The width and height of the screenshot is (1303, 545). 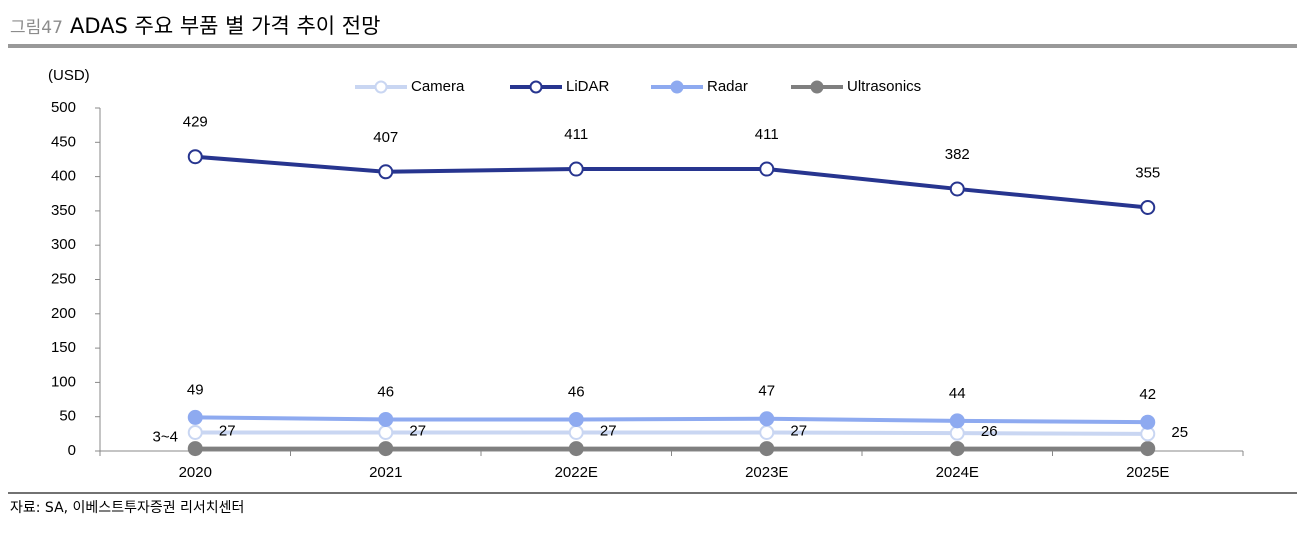 What do you see at coordinates (225, 26) in the screenshot?
I see `chart-title: ADAS 주요 부품 별 가격 추이 전망` at bounding box center [225, 26].